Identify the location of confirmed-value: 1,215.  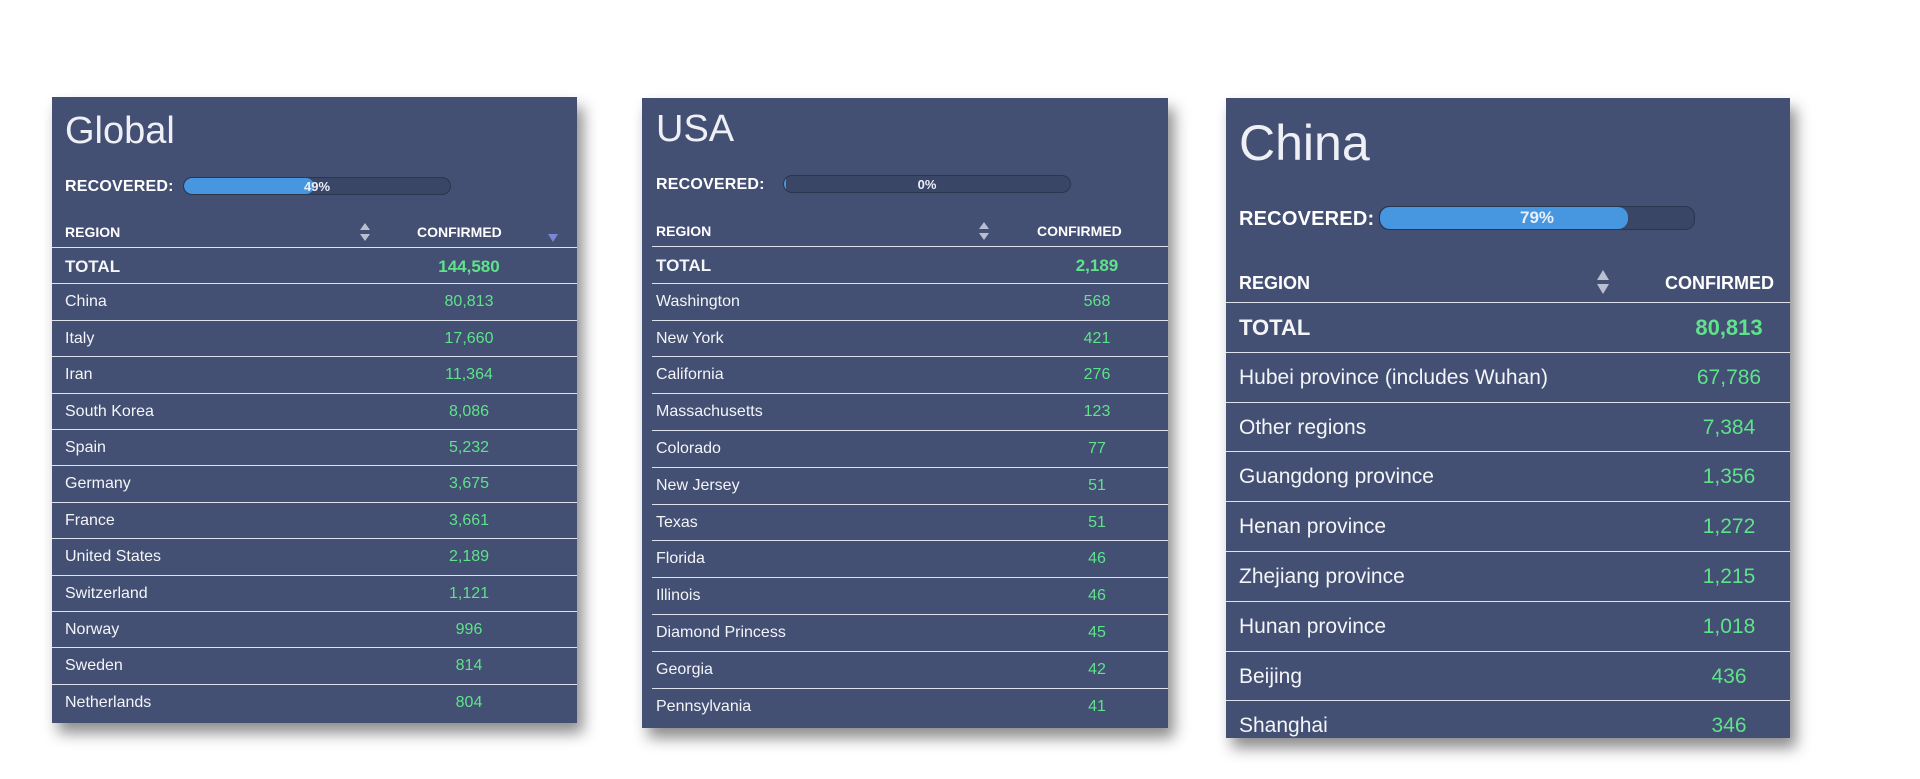
(1729, 576).